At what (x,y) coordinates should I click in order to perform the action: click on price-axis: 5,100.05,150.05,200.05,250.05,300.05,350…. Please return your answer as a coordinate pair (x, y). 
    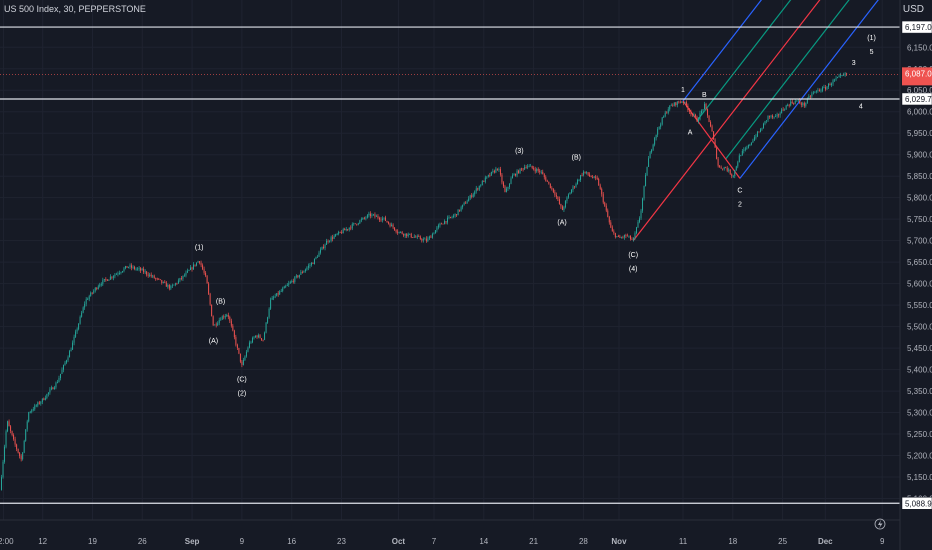
    Looking at the image, I should click on (916, 265).